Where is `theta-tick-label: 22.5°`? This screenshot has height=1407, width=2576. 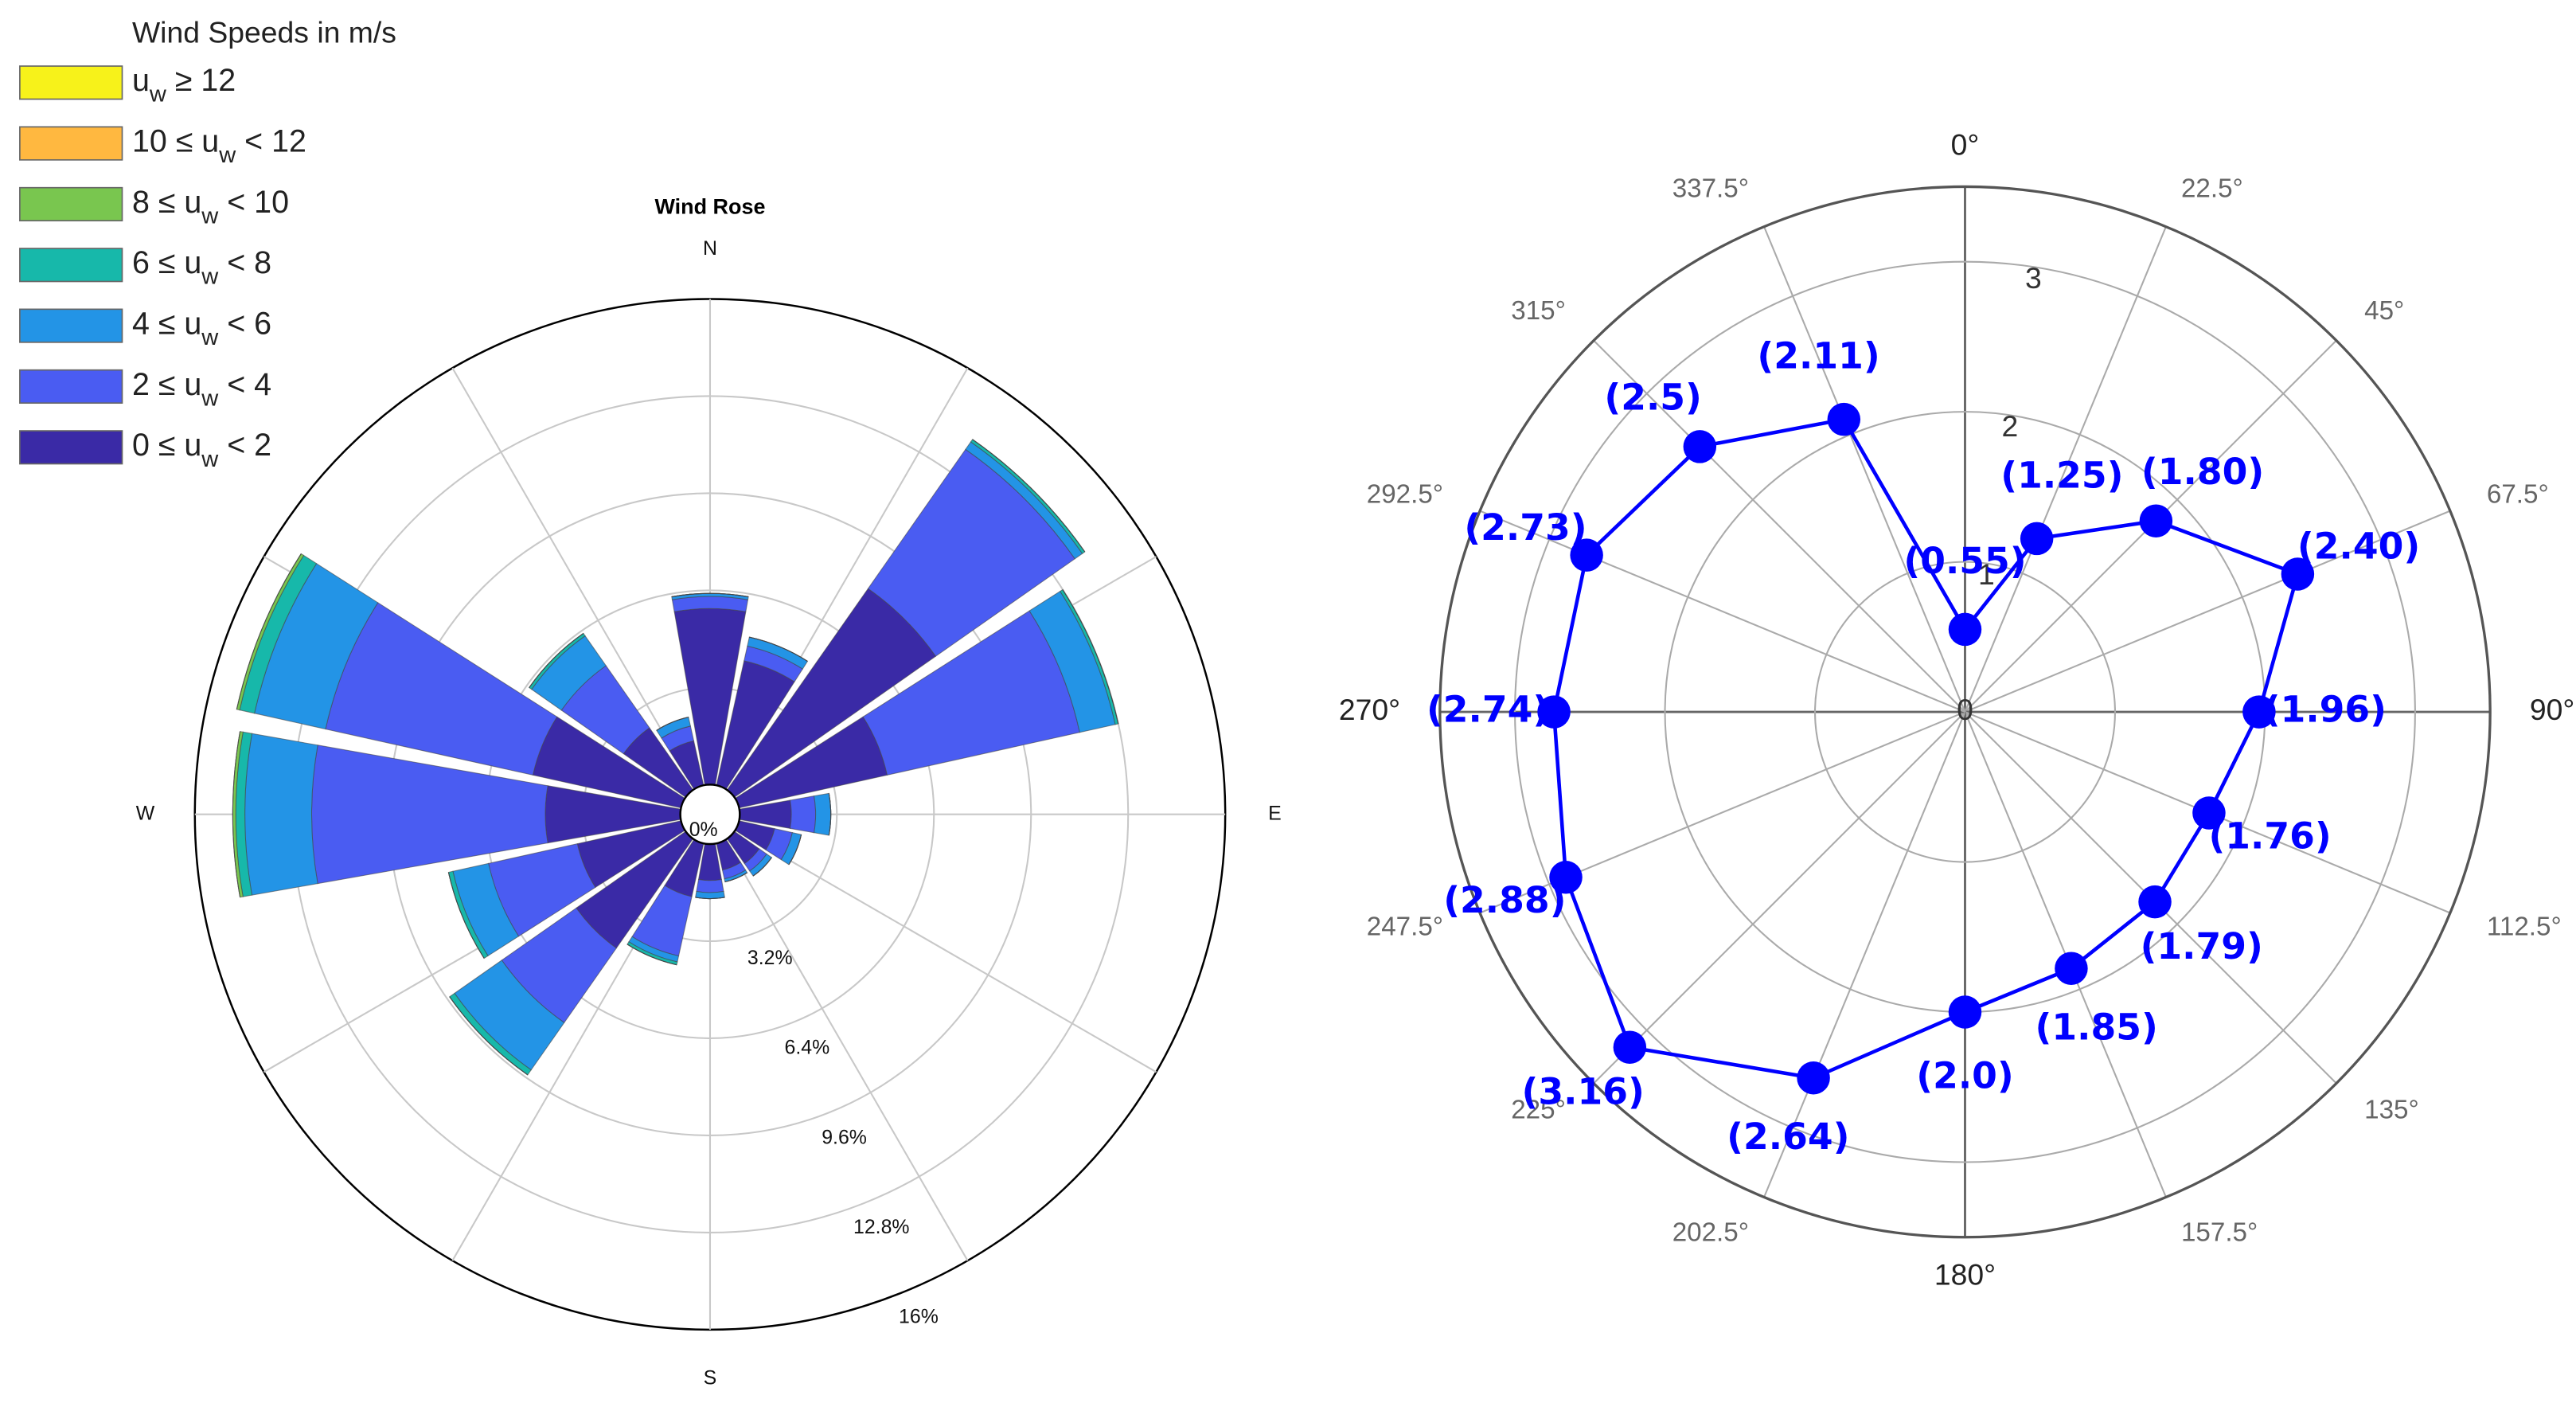
theta-tick-label: 22.5° is located at coordinates (2212, 188).